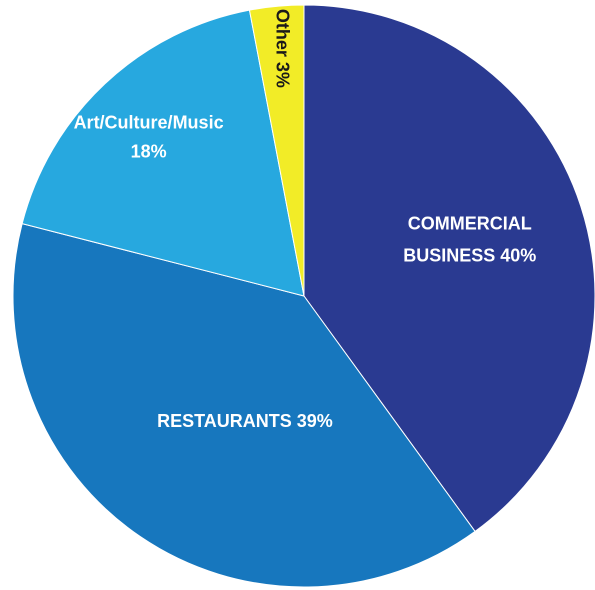  I want to click on slice-label-line: RESTAURANTS 39%, so click(245, 421).